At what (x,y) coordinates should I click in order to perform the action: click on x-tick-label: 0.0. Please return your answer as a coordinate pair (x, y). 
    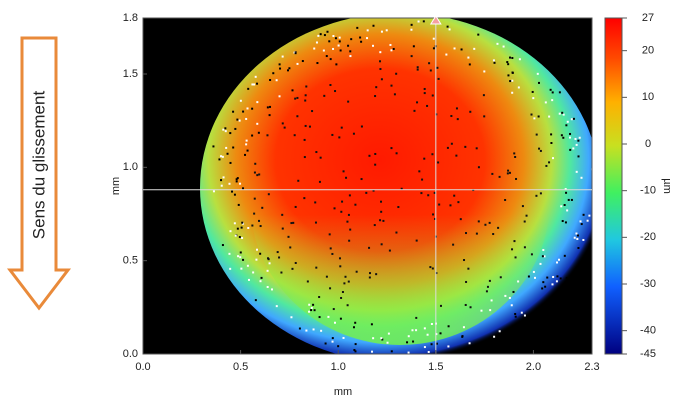
    Looking at the image, I should click on (142, 367).